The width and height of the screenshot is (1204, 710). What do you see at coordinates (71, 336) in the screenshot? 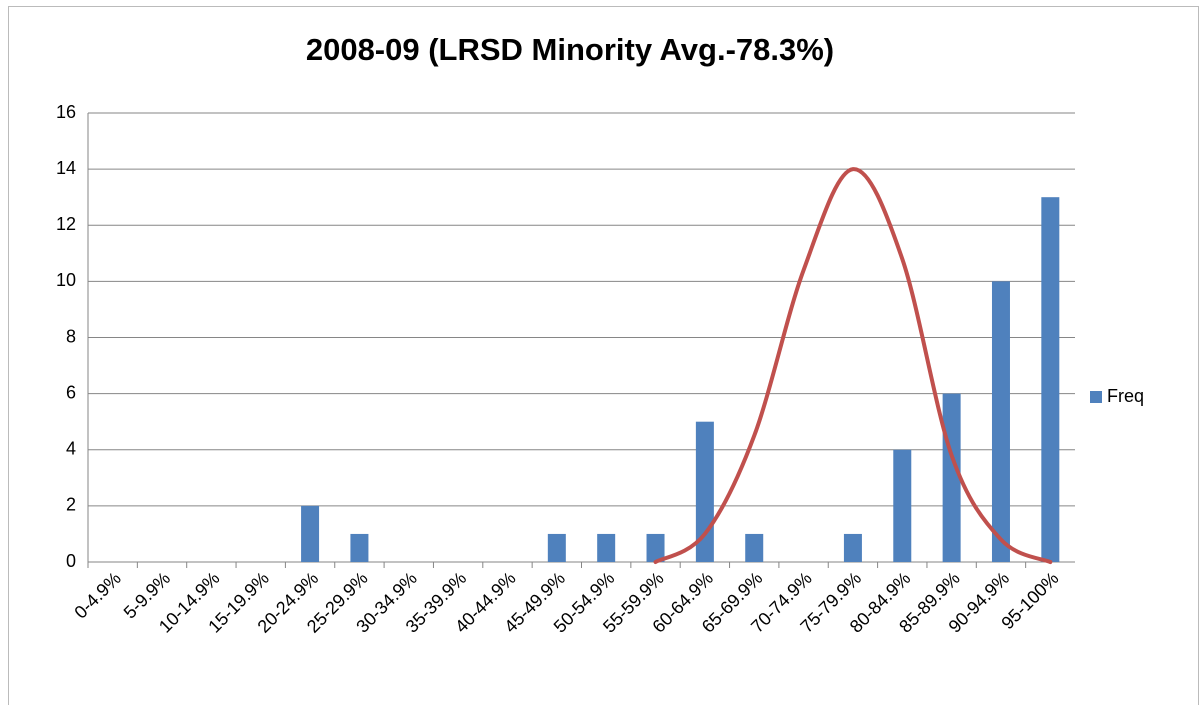
I see `y-tick-label: 8` at bounding box center [71, 336].